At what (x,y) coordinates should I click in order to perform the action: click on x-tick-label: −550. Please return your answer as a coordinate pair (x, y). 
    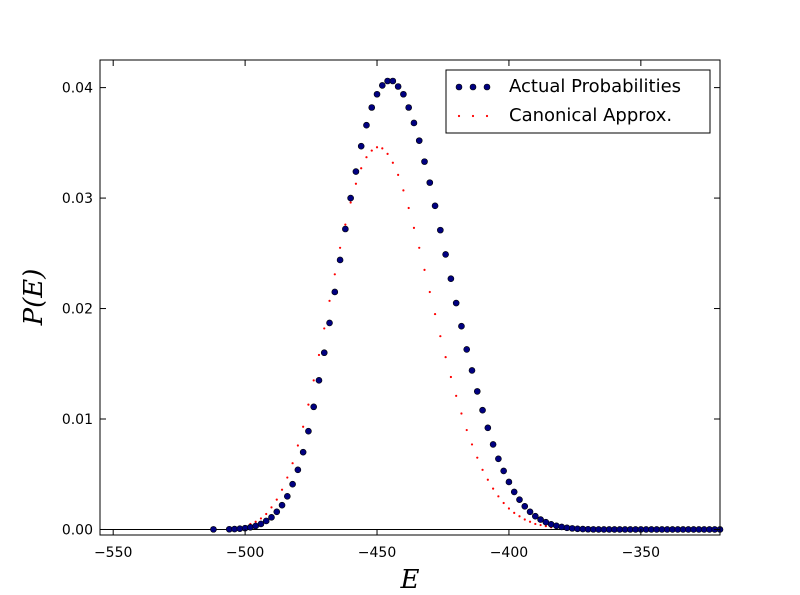
    Looking at the image, I should click on (113, 553).